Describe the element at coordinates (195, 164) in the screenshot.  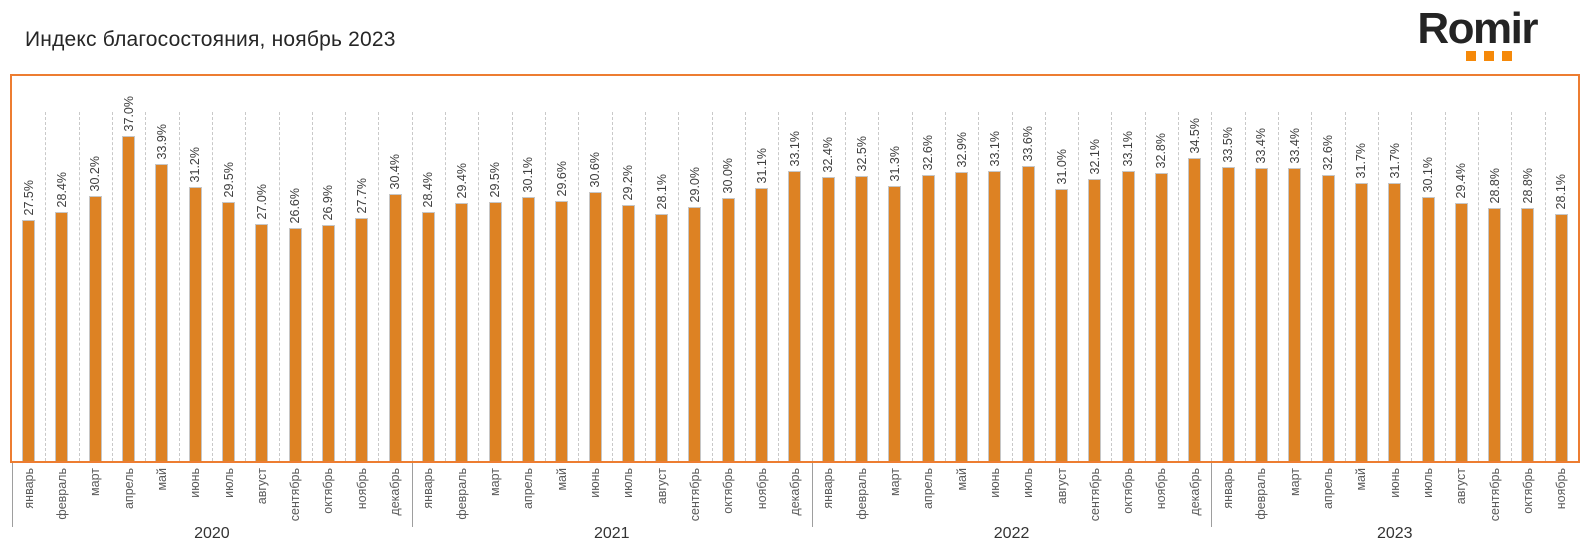
I see `bar-value-label: 31.2%` at that location.